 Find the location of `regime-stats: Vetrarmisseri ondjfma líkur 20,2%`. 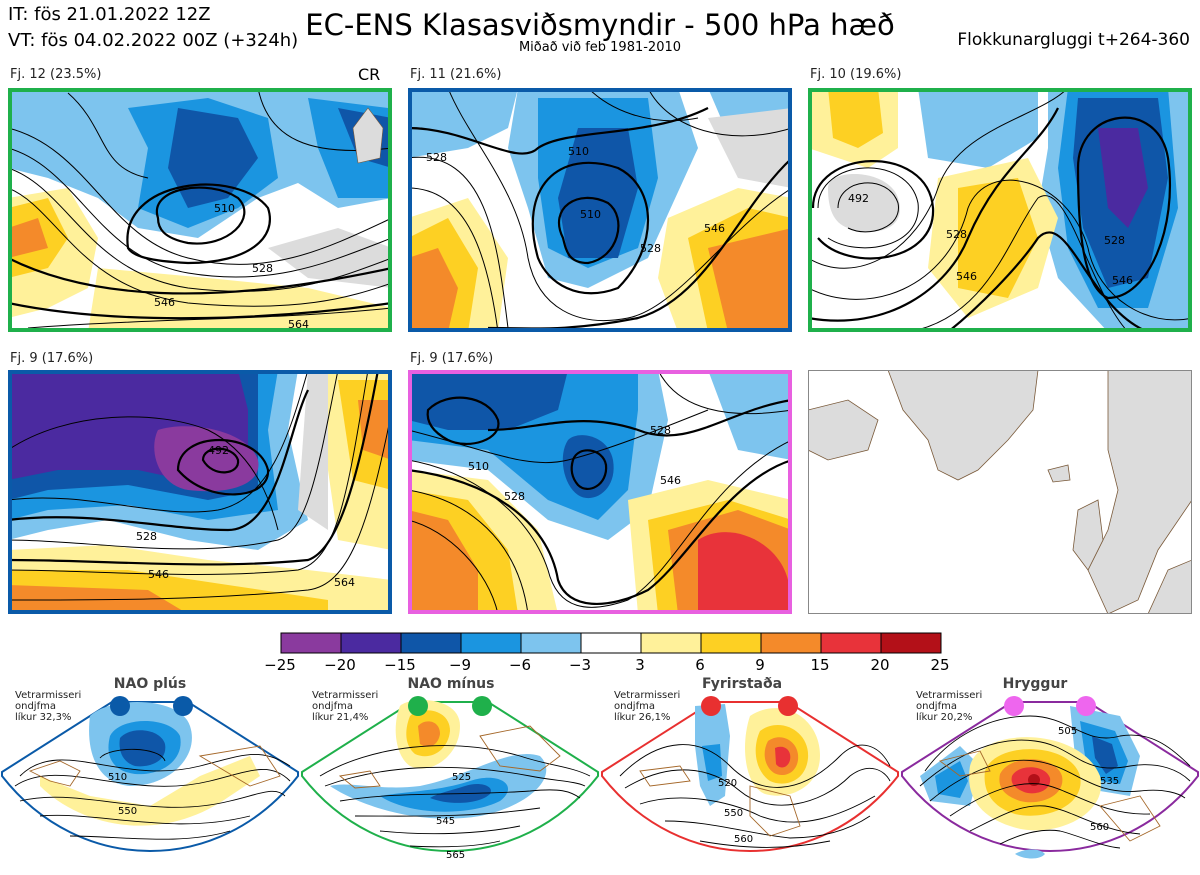

regime-stats: Vetrarmisseri ondjfma líkur 20,2% is located at coordinates (949, 706).